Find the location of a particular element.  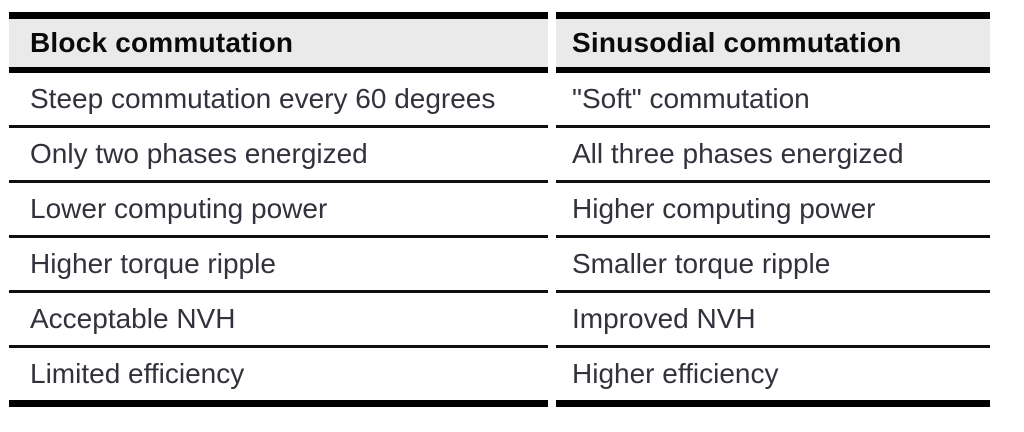

table-cell: Higher efficiency is located at coordinates (773, 377).